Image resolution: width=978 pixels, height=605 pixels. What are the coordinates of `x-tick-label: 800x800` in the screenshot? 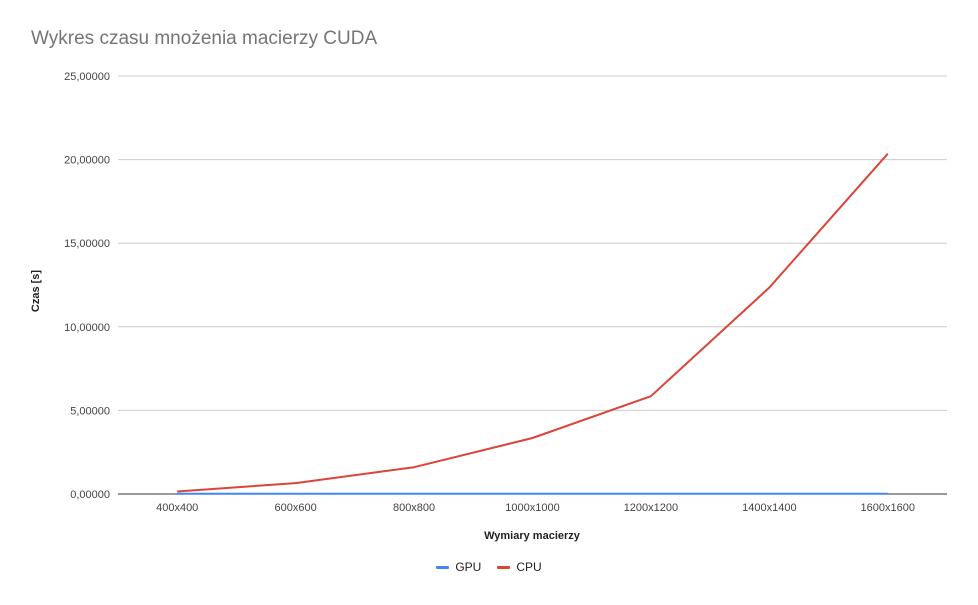 It's located at (414, 508).